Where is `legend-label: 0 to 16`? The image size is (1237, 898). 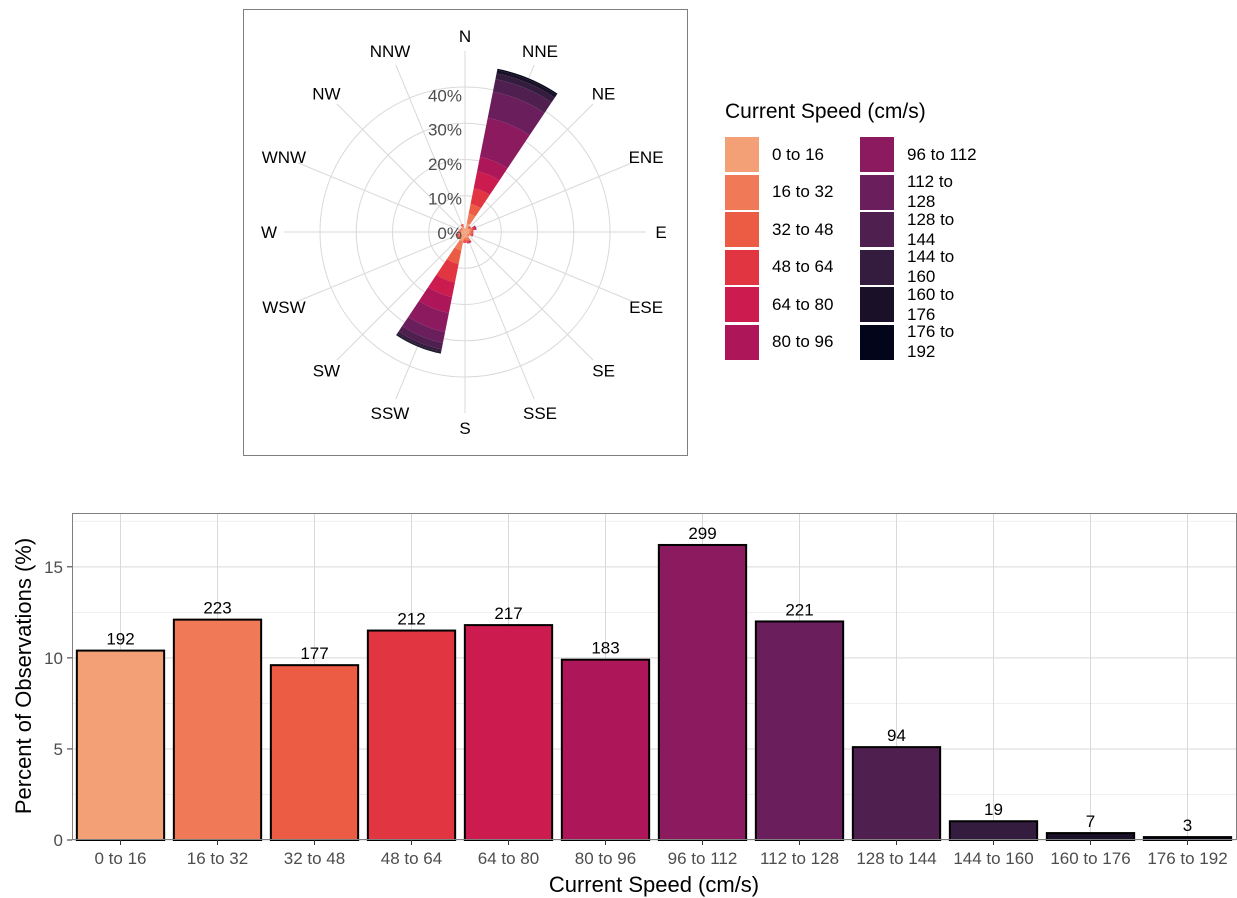 legend-label: 0 to 16 is located at coordinates (798, 154).